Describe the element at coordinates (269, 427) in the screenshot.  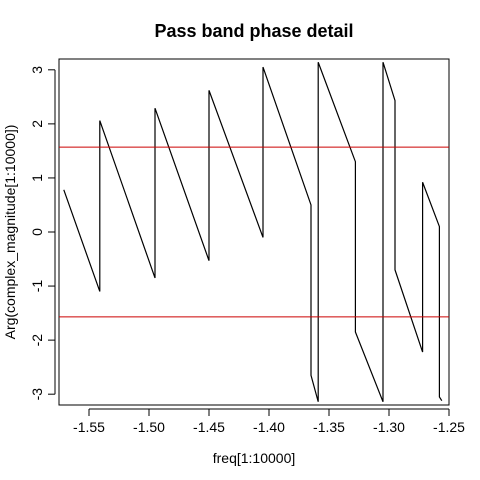
I see `x-tick-label: -1.40` at that location.